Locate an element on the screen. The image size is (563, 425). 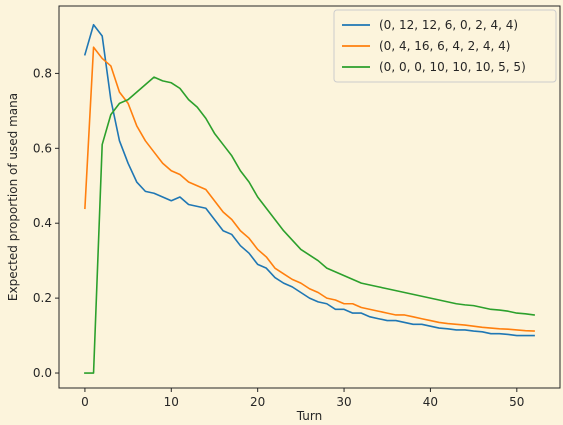
x-tick-label: 0 is located at coordinates (85, 402).